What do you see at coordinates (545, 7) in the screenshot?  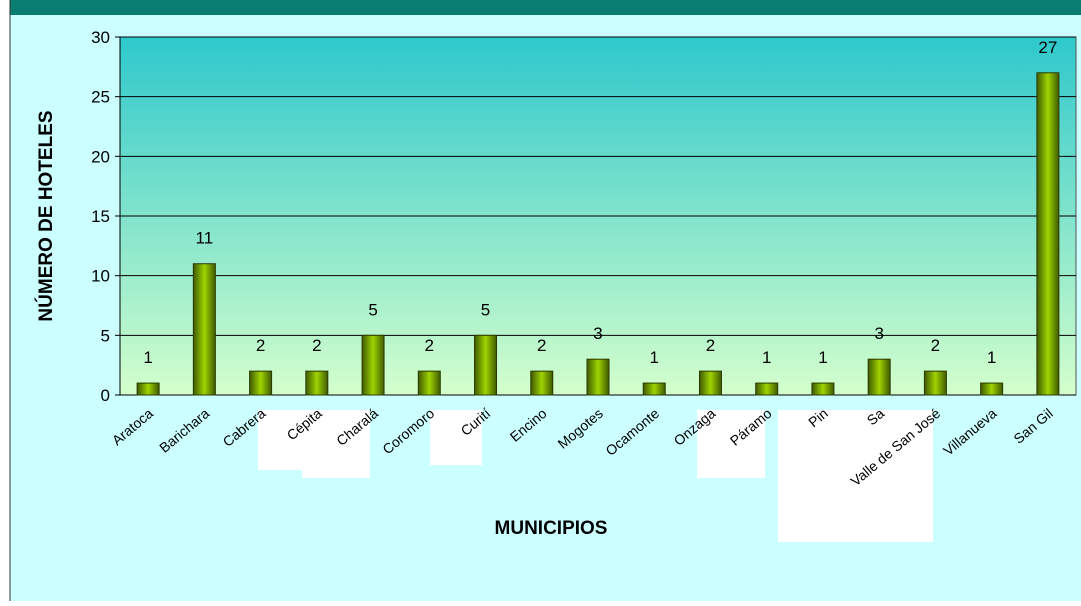 I see `top-strip` at bounding box center [545, 7].